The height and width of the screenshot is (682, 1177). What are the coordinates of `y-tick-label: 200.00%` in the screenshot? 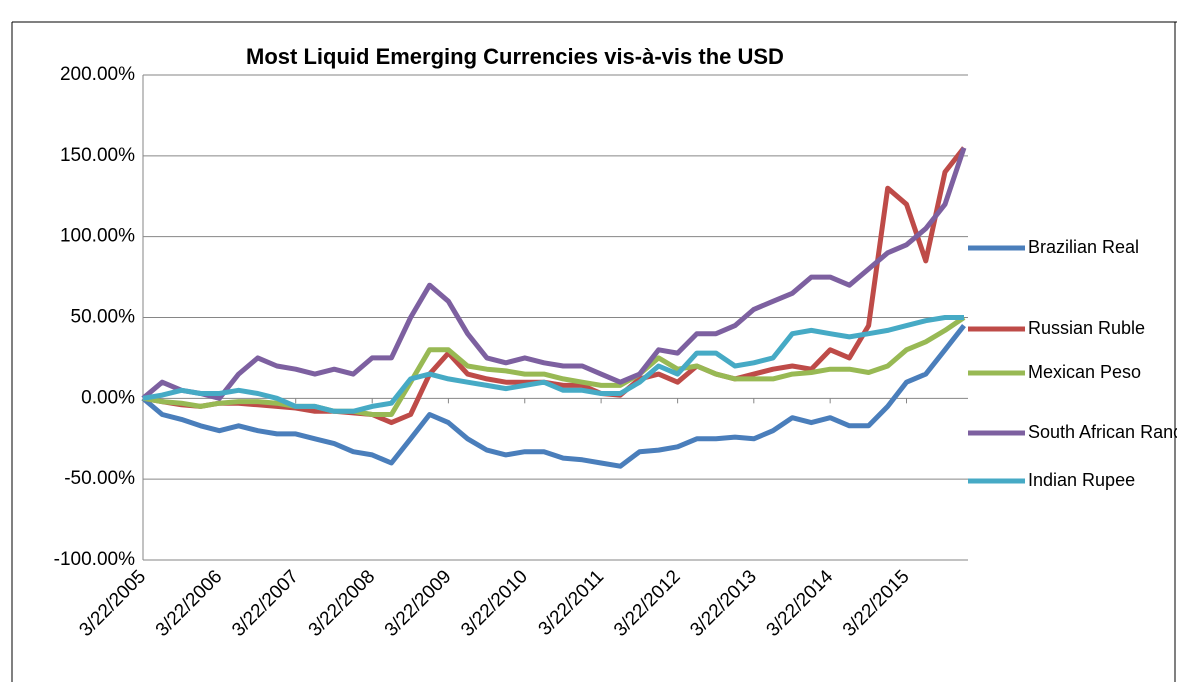 It's located at (97, 74).